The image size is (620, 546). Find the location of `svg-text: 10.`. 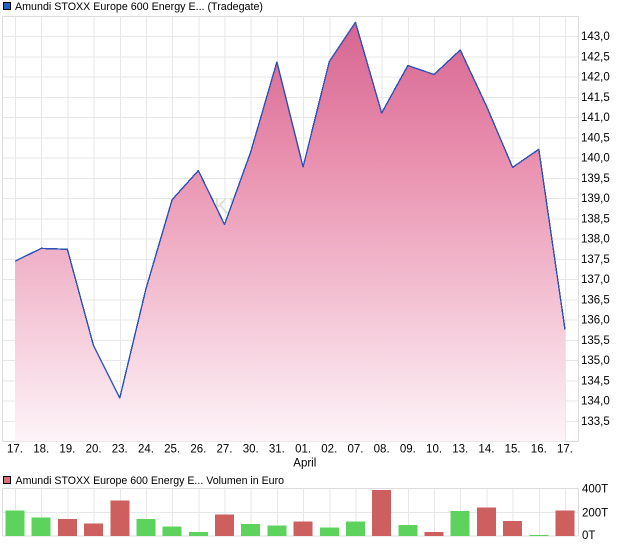

svg-text: 10. is located at coordinates (434, 449).